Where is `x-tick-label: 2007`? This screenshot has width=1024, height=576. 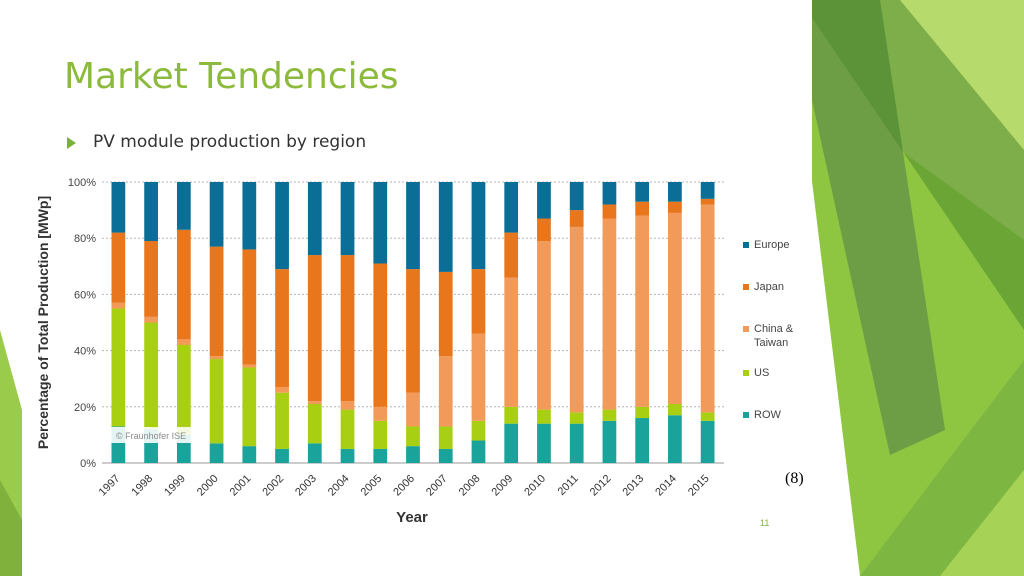 x-tick-label: 2007 is located at coordinates (437, 486).